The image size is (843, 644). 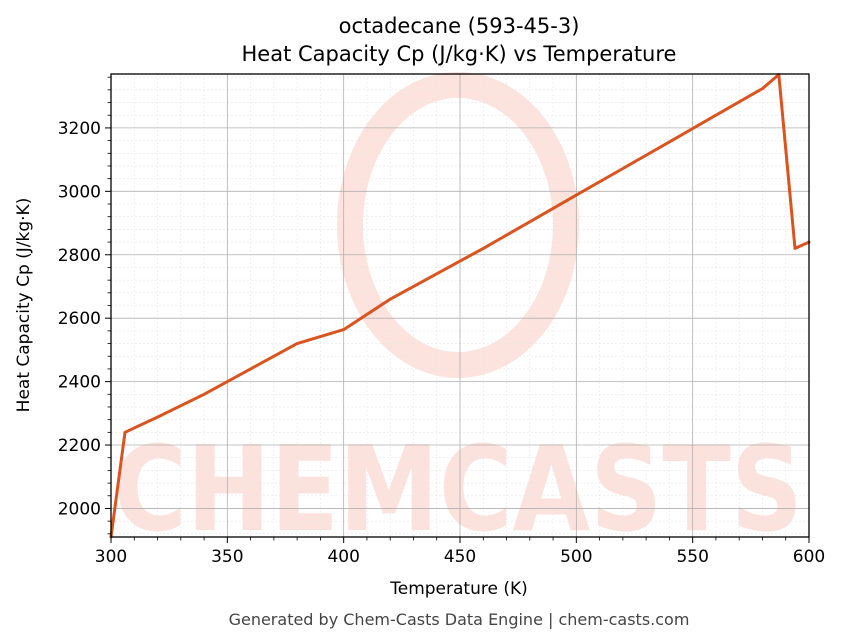 I want to click on y-tick-label: 2400, so click(x=79, y=383).